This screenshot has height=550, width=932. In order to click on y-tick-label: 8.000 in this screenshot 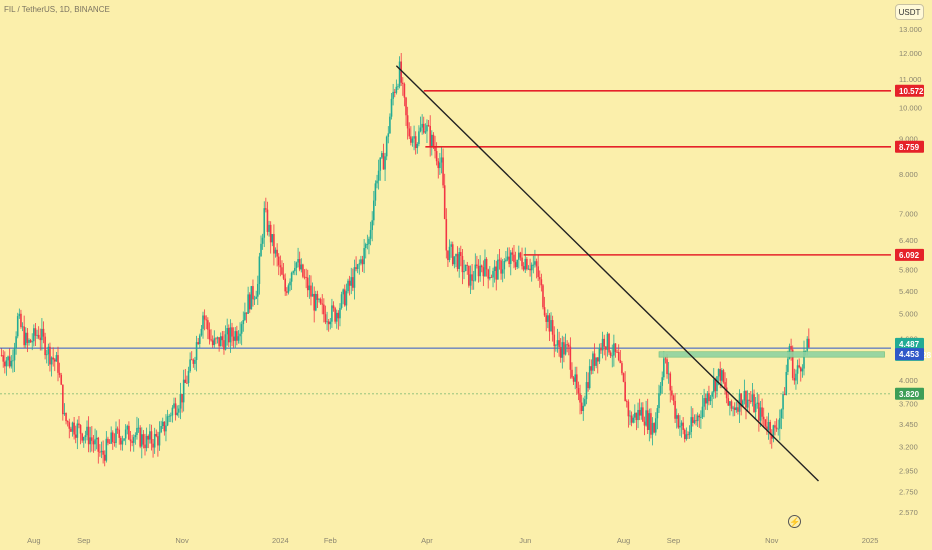, I will do `click(908, 174)`.